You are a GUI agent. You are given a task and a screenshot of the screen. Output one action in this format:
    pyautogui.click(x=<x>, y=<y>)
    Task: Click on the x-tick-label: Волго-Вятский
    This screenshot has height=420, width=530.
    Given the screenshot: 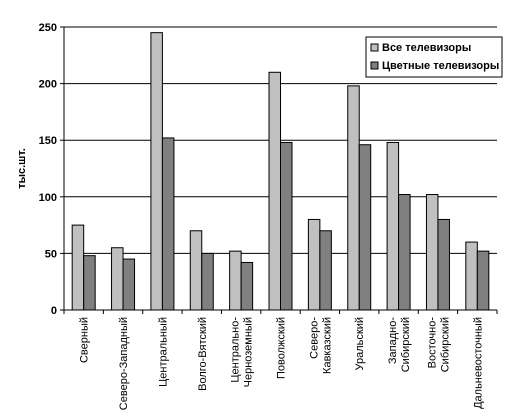 What is the action you would take?
    pyautogui.click(x=203, y=354)
    